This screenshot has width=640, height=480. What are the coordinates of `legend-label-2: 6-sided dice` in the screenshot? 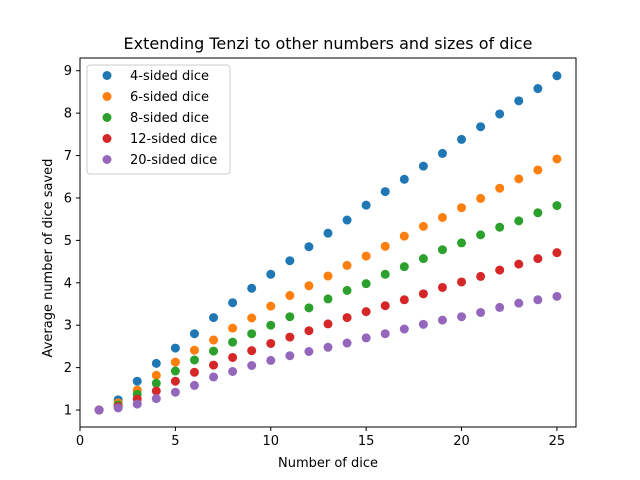 It's located at (169, 97).